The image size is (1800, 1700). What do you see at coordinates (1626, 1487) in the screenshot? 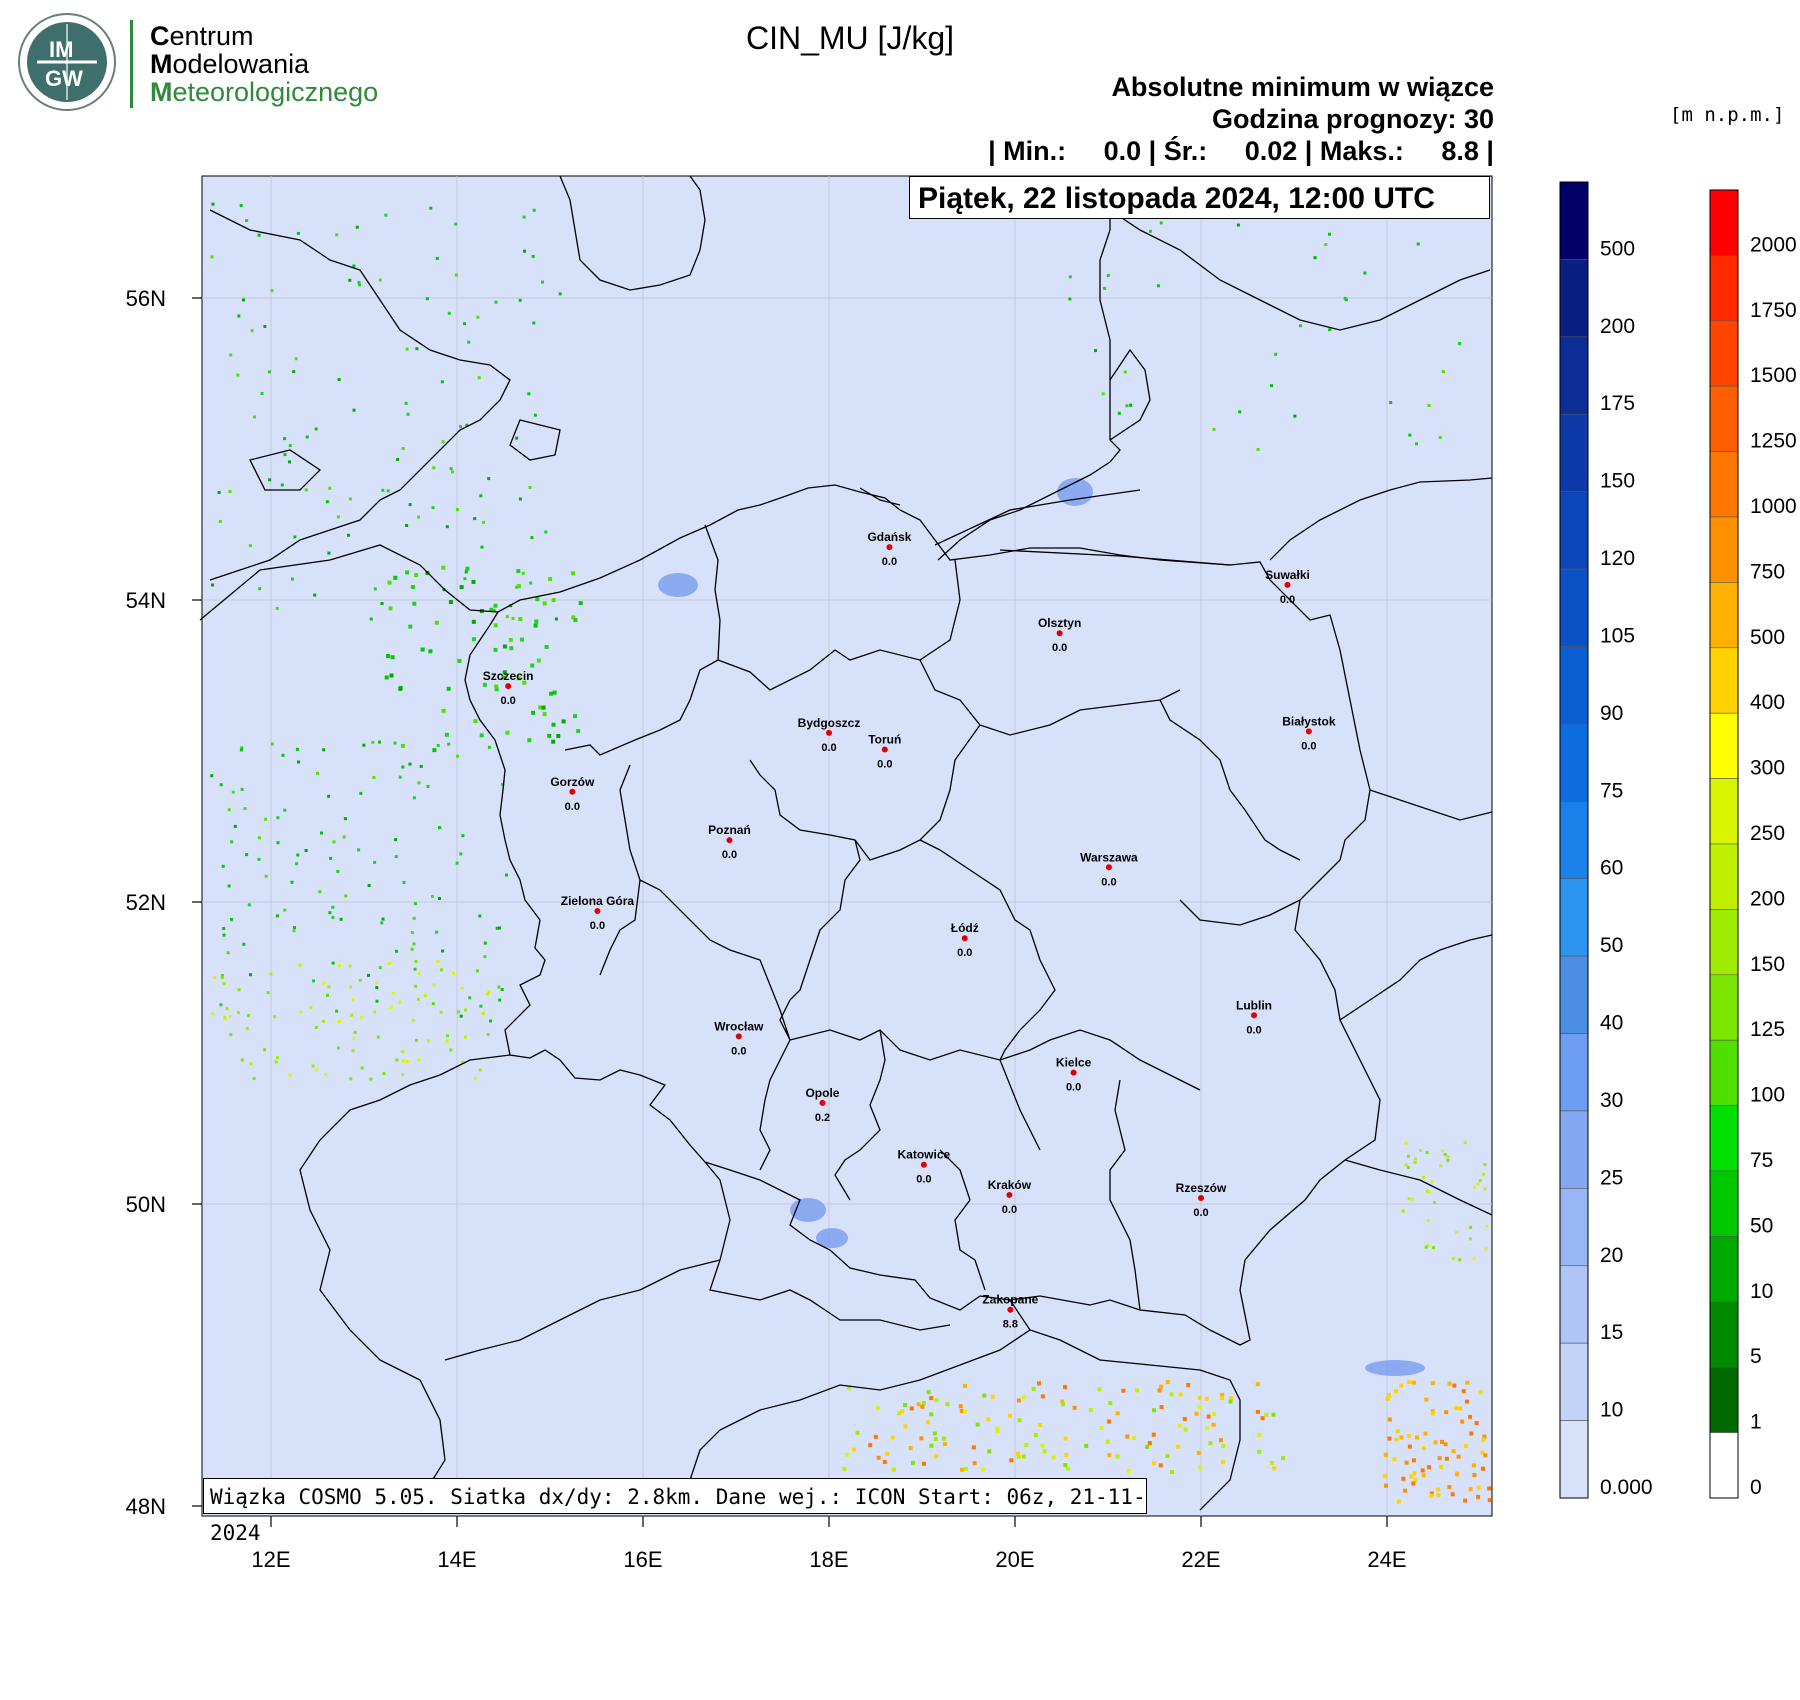
I see `colorbar-label: 0.000` at bounding box center [1626, 1487].